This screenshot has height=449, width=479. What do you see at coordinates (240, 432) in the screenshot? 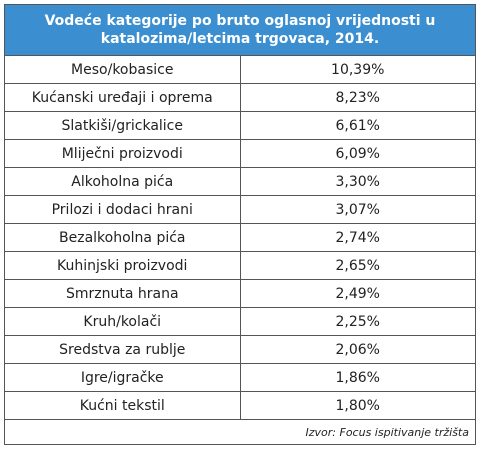
I see `source-note: Izvor: Focus ispitivanje tržišta` at bounding box center [240, 432].